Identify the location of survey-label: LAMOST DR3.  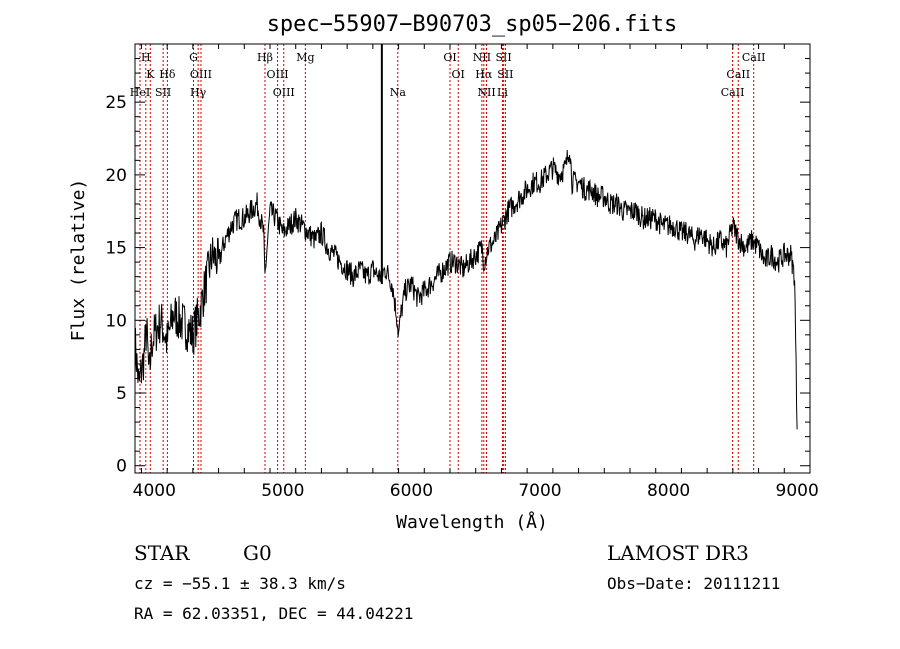
(678, 553).